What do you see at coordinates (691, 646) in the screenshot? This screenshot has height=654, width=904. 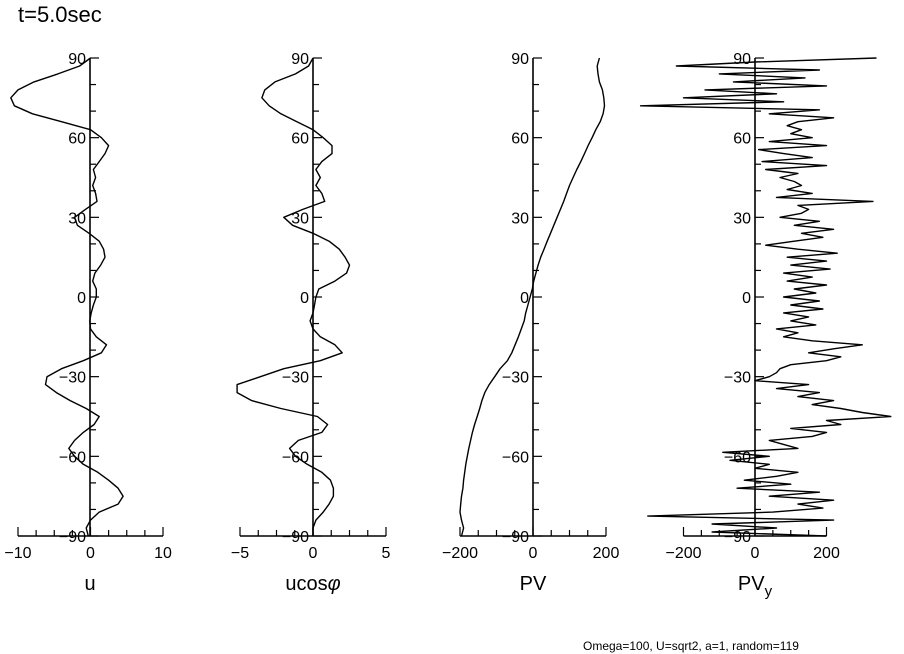 I see `footer-params: Omega=100, U=sqrt2, a=1, random=119` at bounding box center [691, 646].